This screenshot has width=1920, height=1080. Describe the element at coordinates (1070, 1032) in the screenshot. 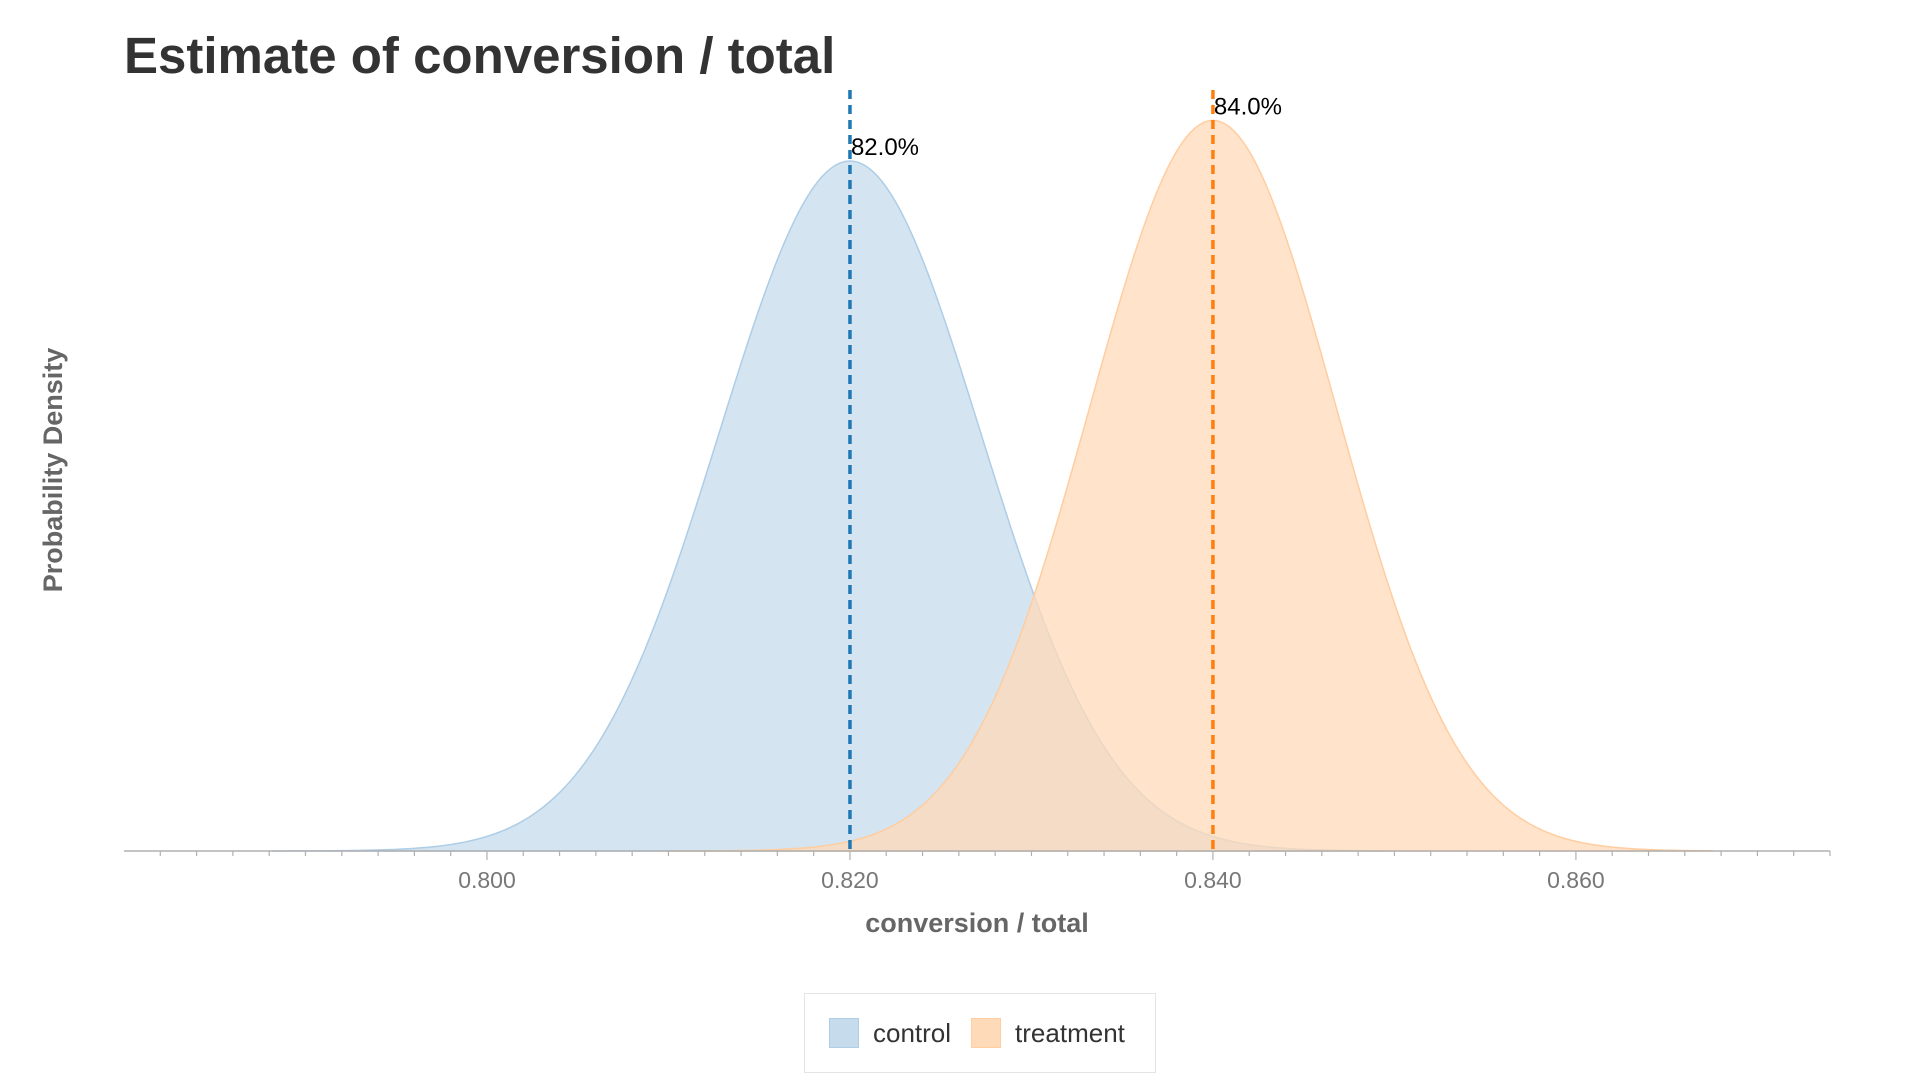

I see `legend-label-treatment: treatment` at that location.